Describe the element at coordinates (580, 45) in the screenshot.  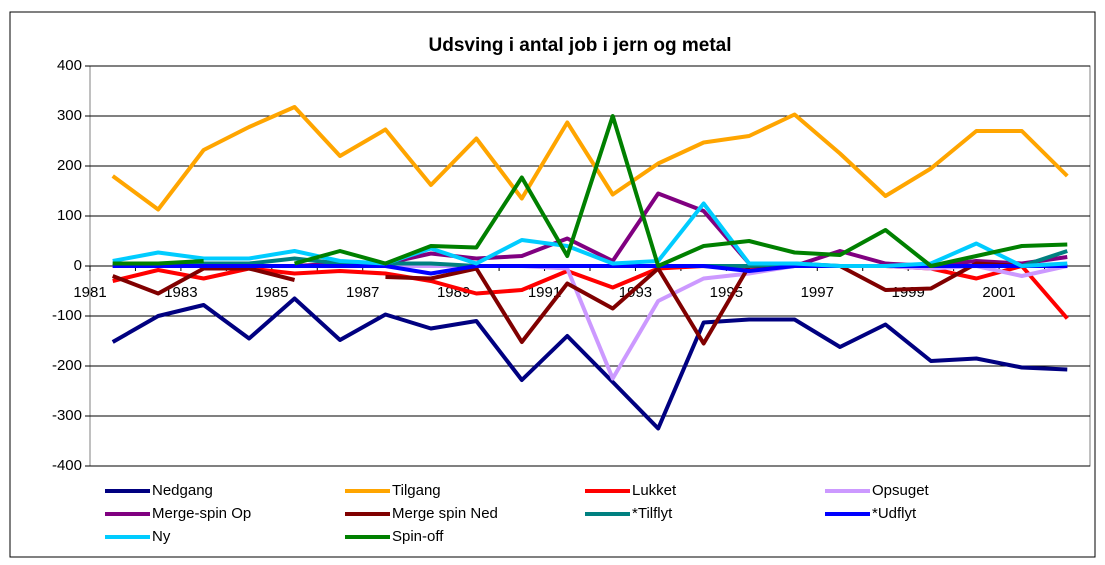
I see `chart-title: Udsving i antal job i jern og metal` at that location.